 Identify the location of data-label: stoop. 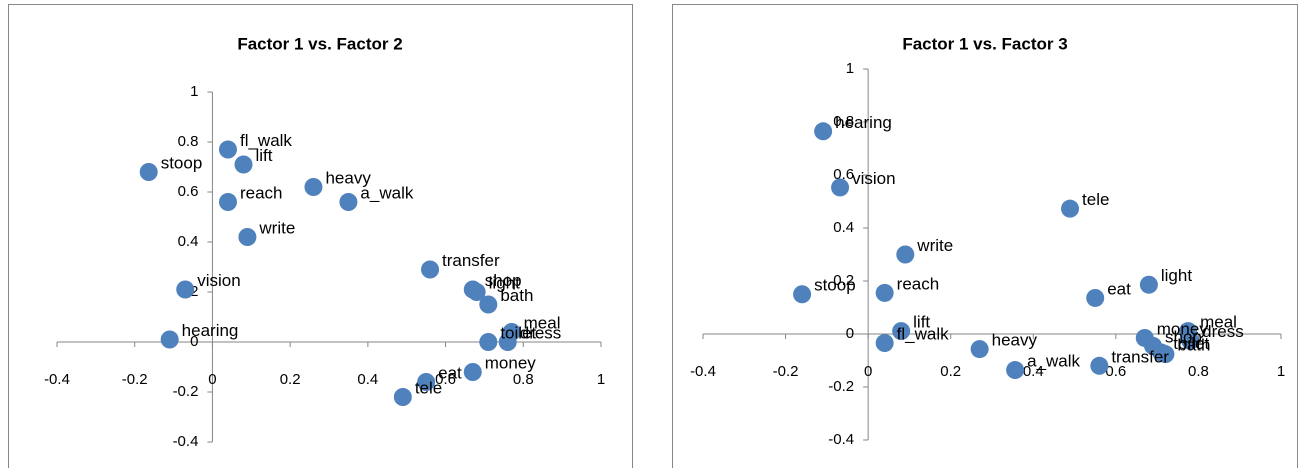
(835, 285).